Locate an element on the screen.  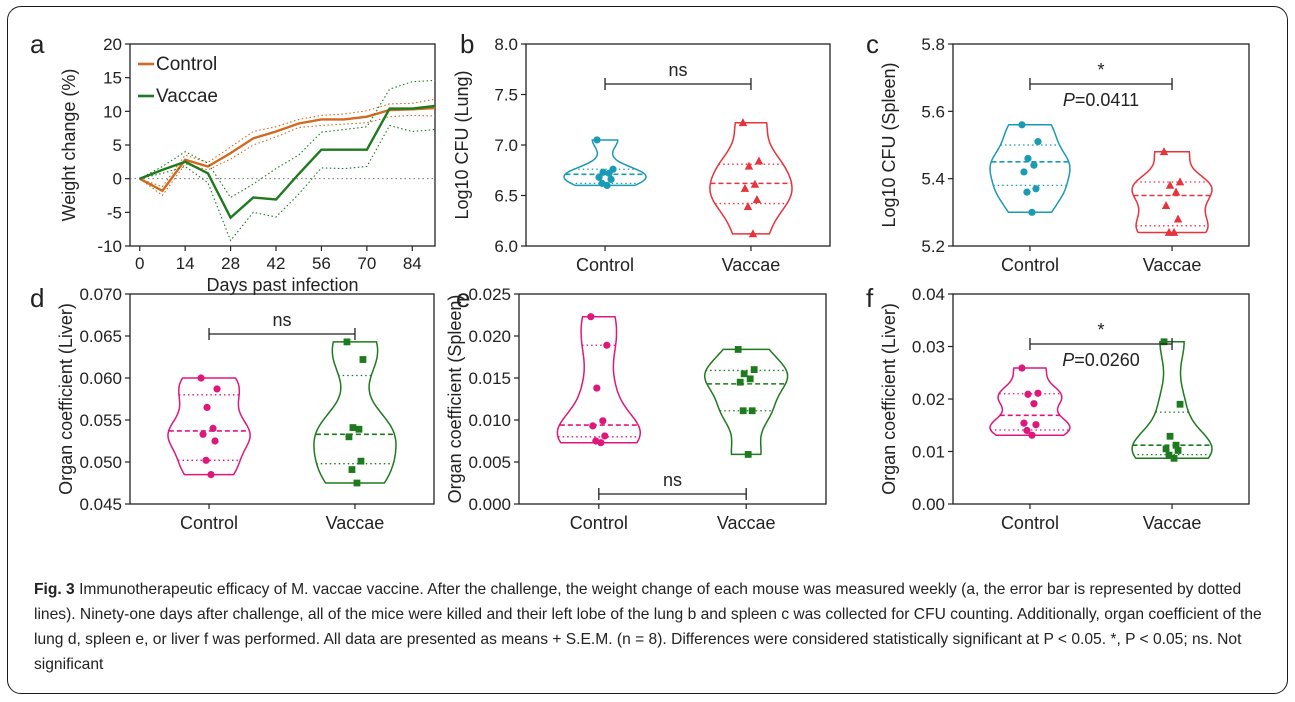
y-tick-label: 5.4 is located at coordinates (933, 179).